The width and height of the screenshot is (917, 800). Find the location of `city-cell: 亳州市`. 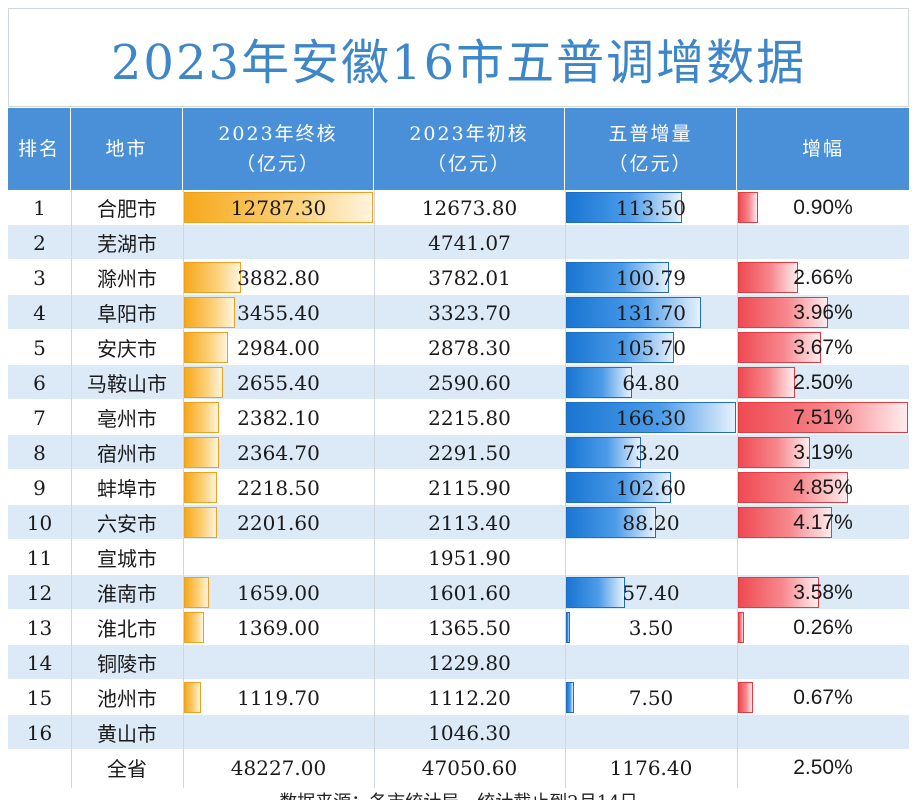

city-cell: 亳州市 is located at coordinates (127, 419).